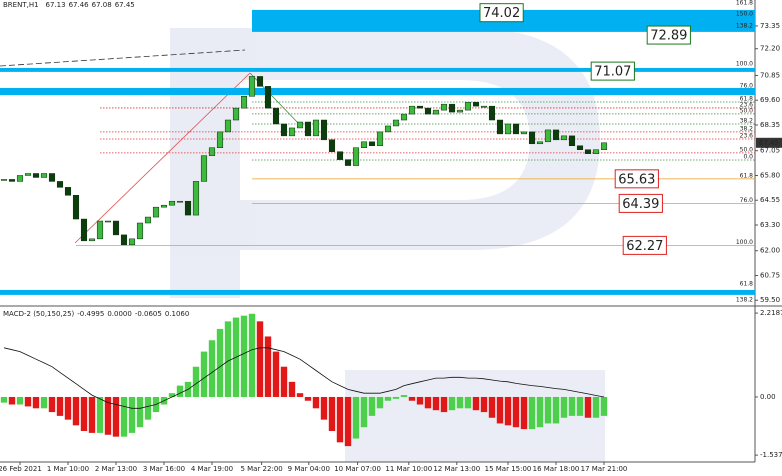 The width and height of the screenshot is (782, 476). I want to click on fib-level-label: 50.0, so click(747, 110).